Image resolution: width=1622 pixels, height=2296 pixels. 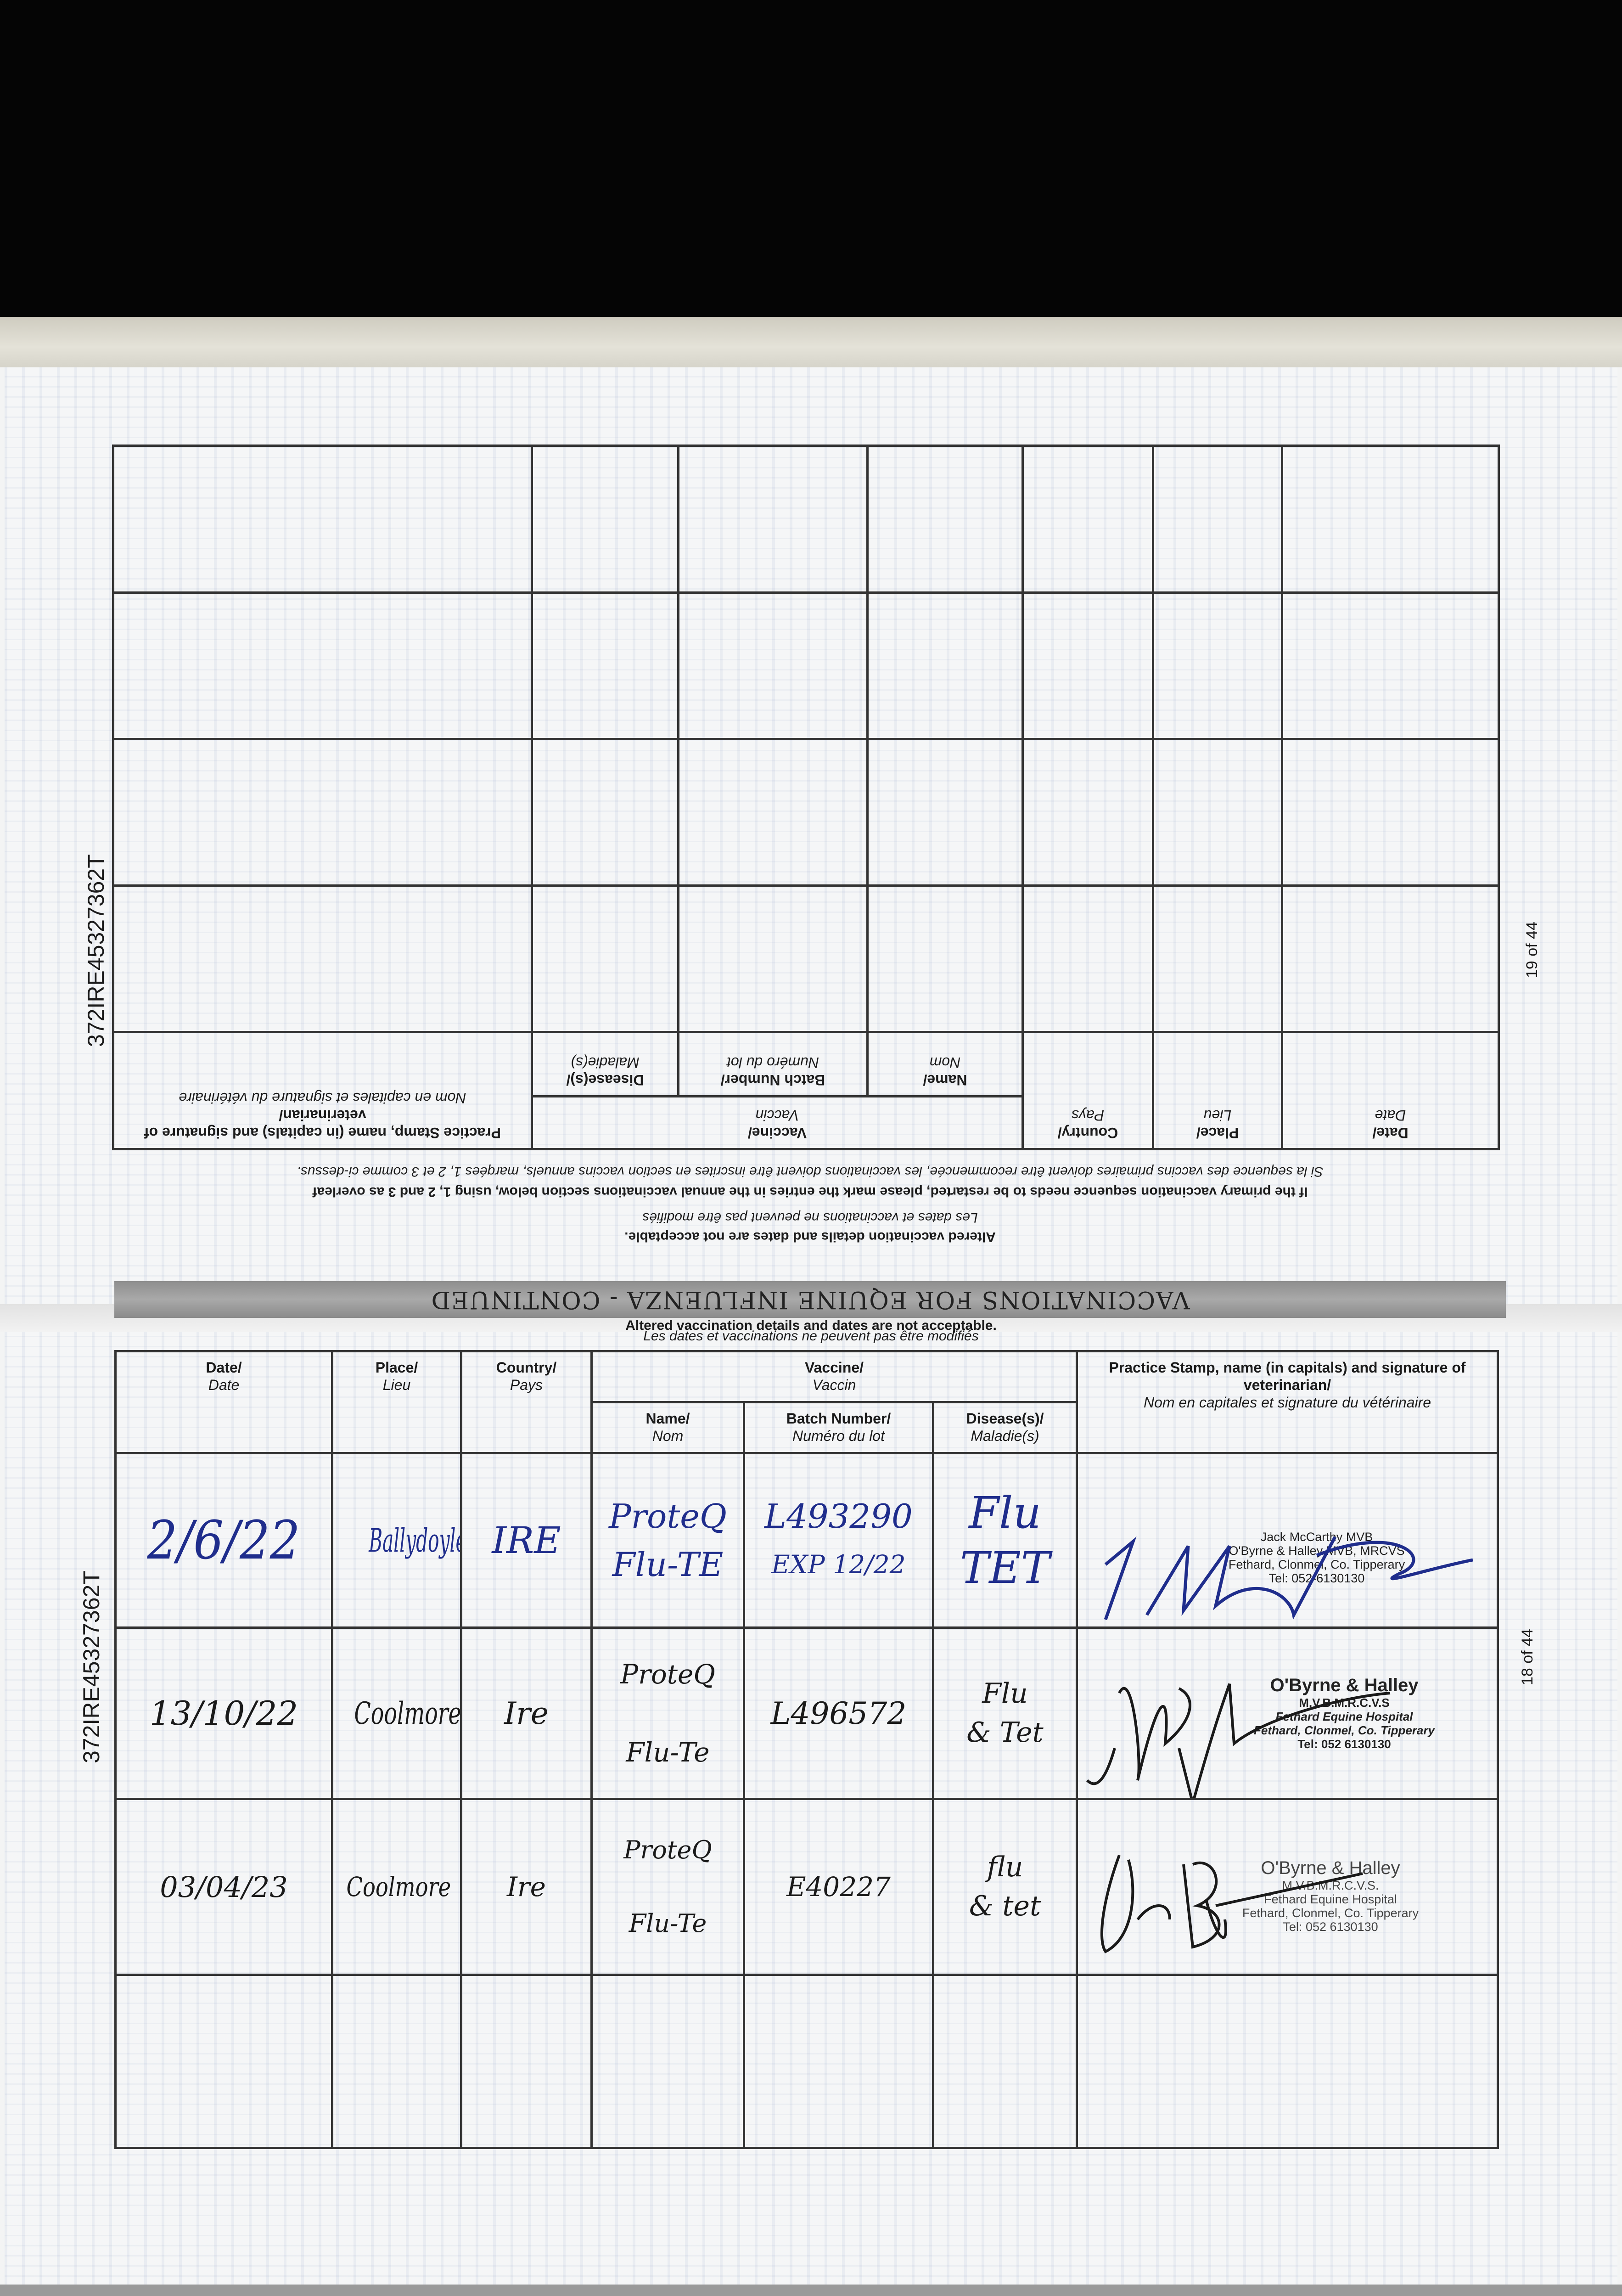 What do you see at coordinates (1005, 1887) in the screenshot?
I see `cell-disease: flu & tet` at bounding box center [1005, 1887].